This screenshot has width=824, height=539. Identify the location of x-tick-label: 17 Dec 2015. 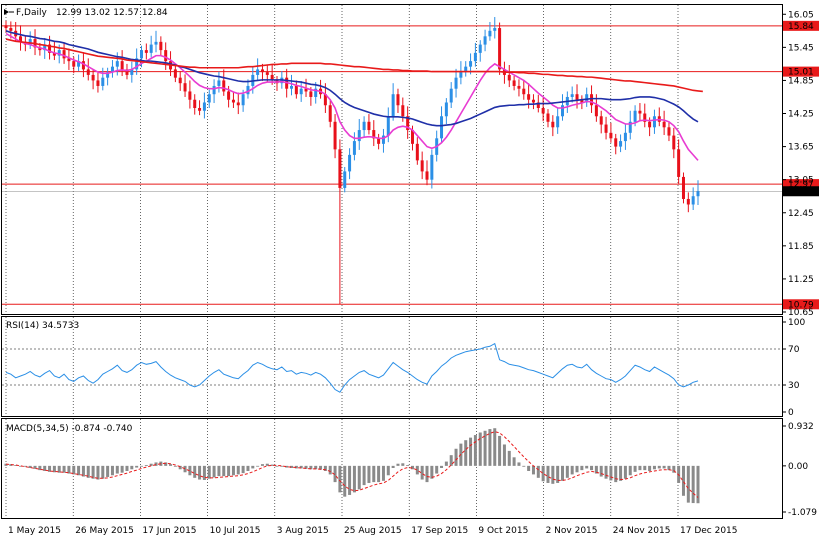
(709, 531).